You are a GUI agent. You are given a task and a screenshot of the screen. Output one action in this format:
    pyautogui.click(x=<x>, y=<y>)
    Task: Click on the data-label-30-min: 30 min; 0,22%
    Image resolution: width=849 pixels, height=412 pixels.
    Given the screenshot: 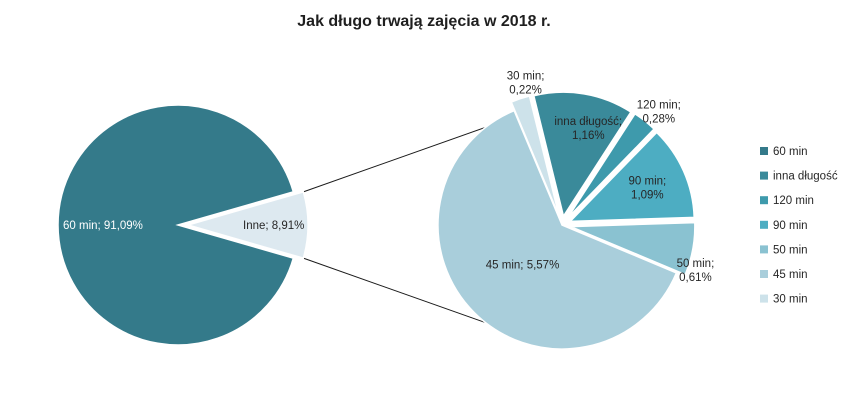 What is the action you would take?
    pyautogui.click(x=526, y=84)
    